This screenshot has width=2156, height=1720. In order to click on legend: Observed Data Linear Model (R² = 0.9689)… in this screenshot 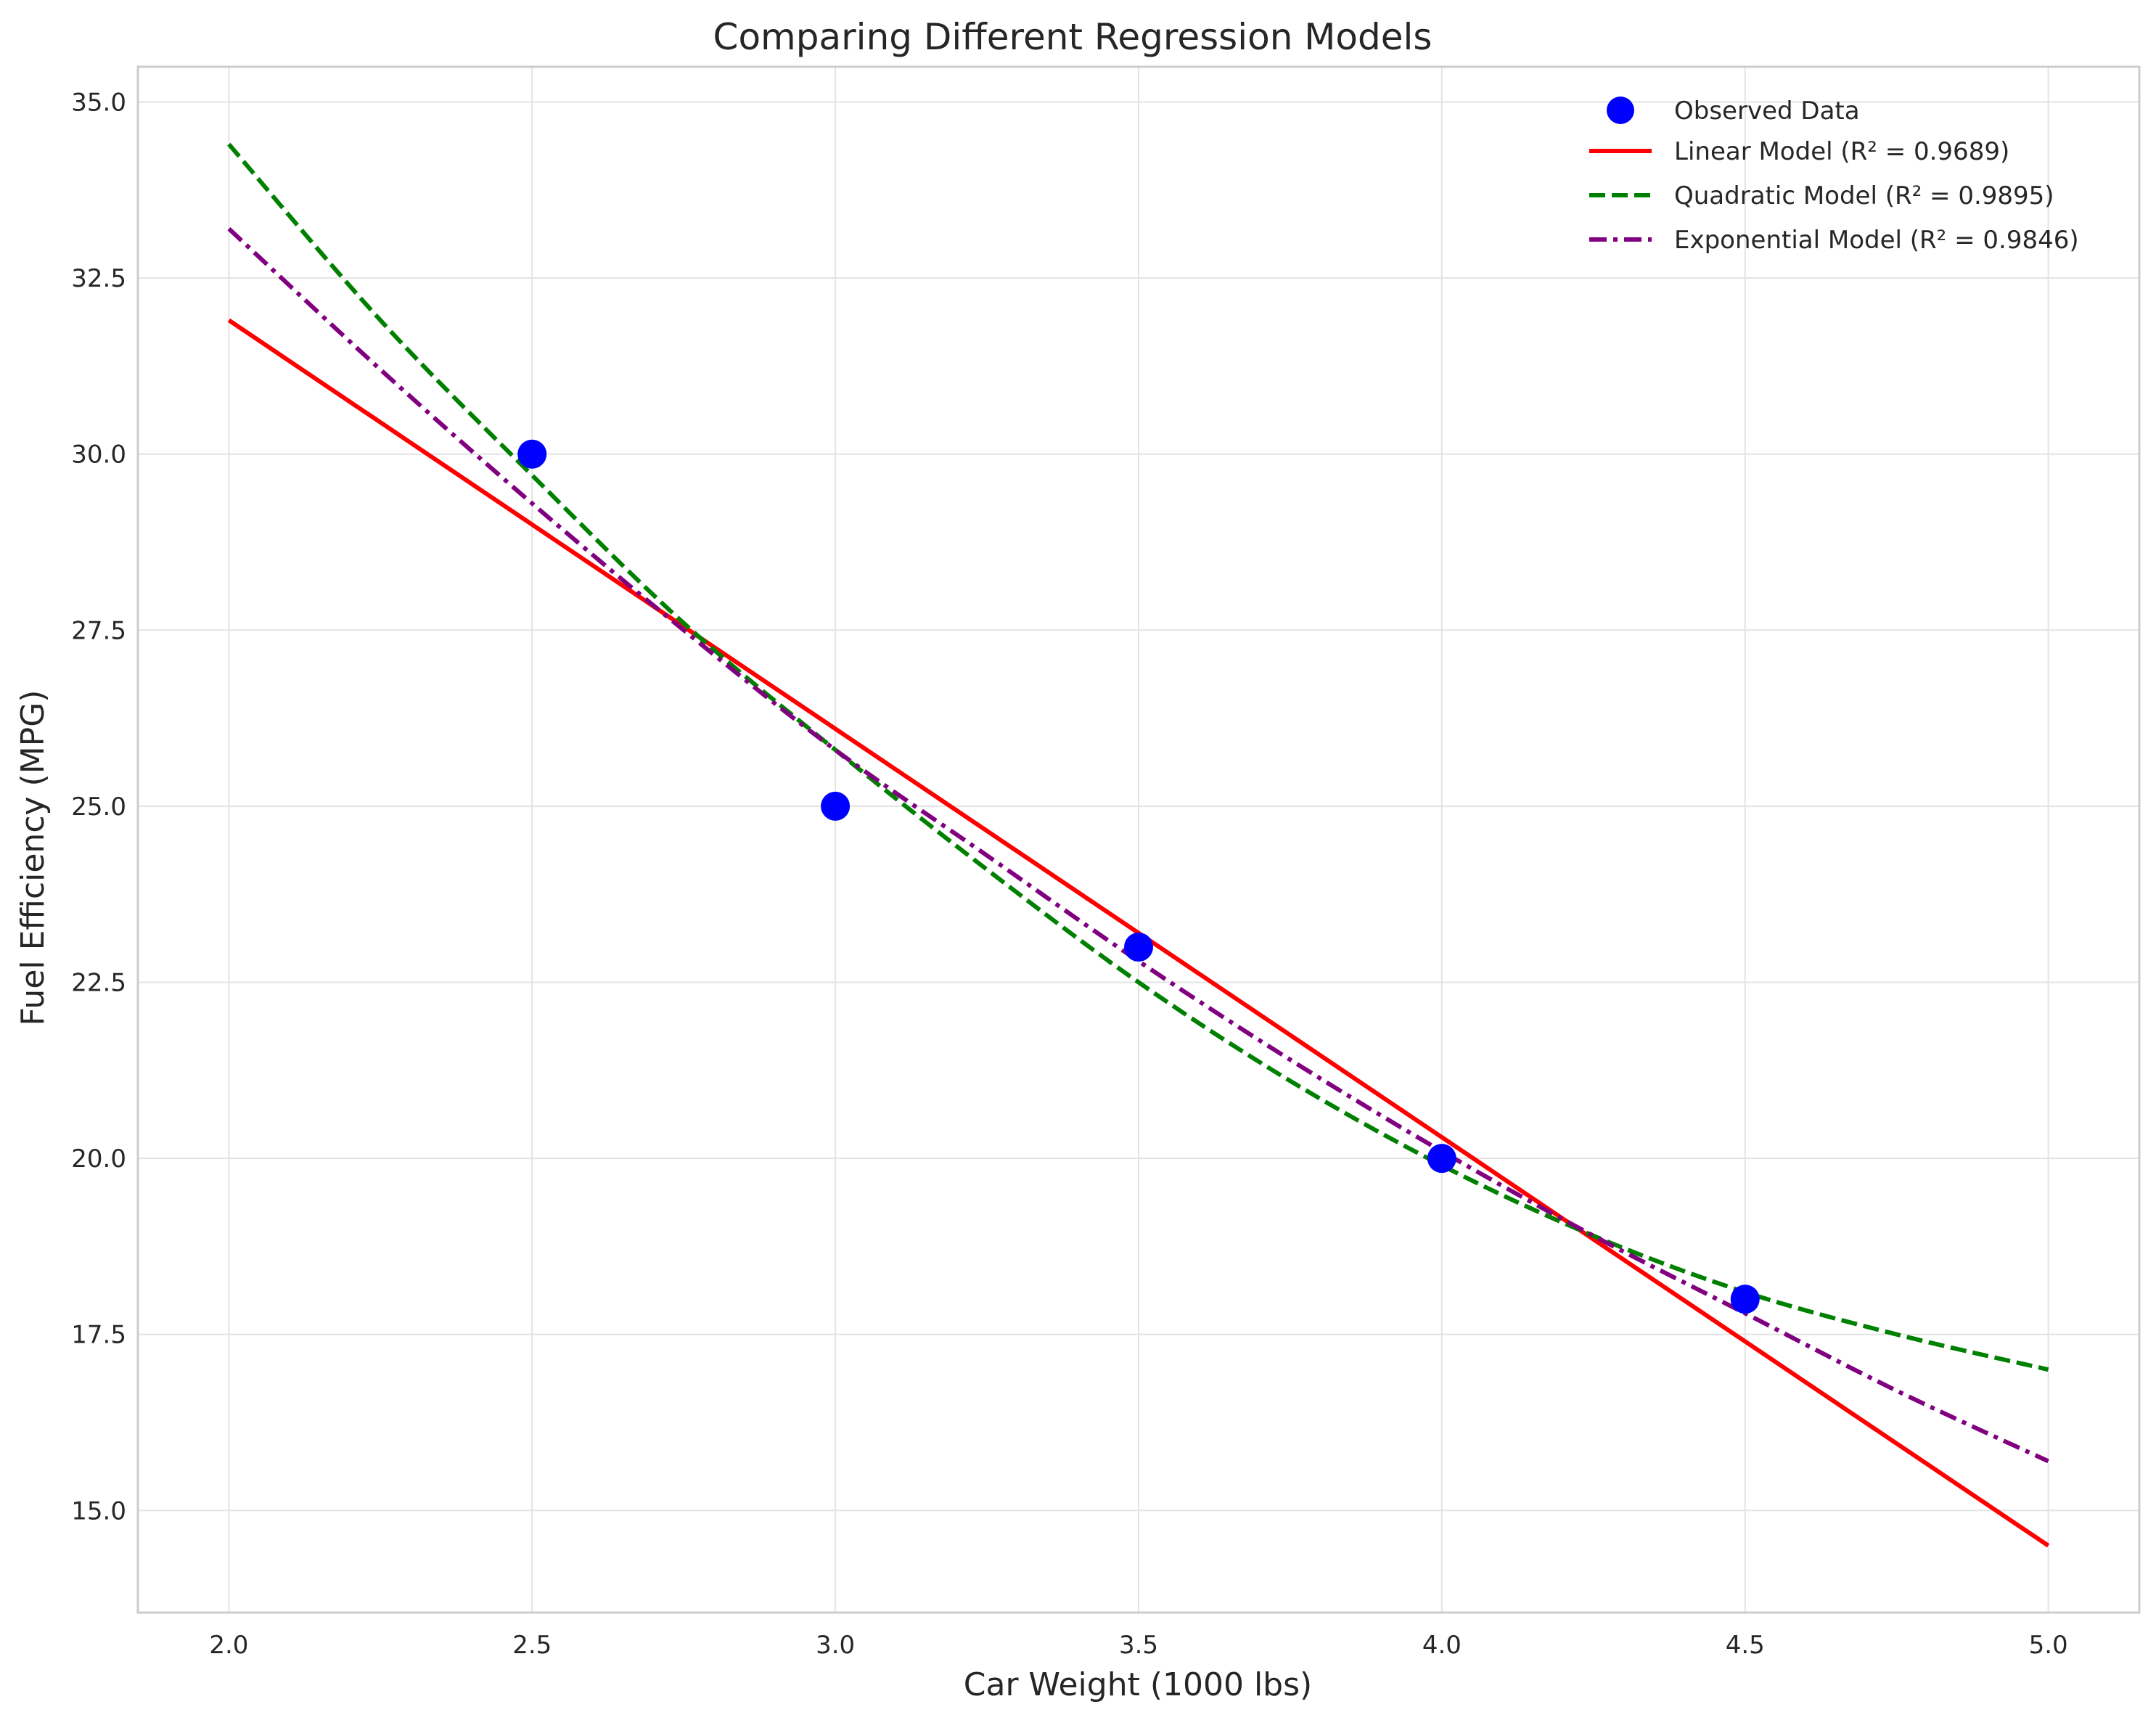, I will do `click(1834, 176)`.